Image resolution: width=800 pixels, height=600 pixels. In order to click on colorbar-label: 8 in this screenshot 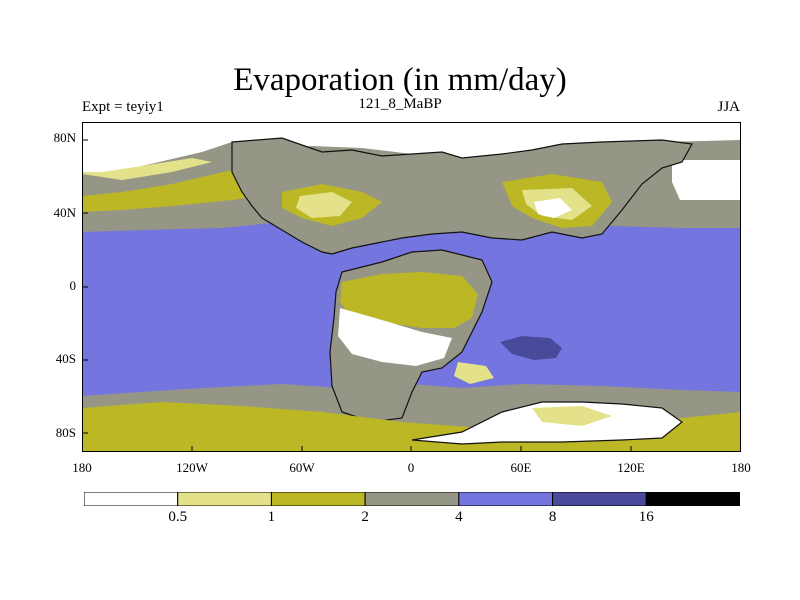, I will do `click(552, 517)`.